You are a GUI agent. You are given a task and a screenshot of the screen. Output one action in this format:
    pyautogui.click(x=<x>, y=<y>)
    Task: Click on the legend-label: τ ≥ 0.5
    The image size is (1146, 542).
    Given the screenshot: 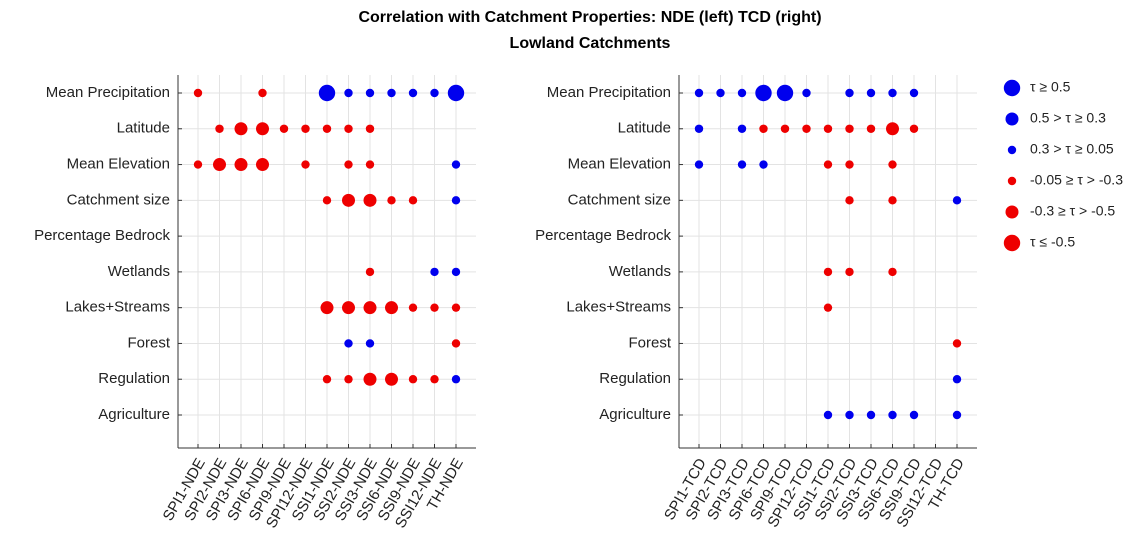 What is the action you would take?
    pyautogui.click(x=1050, y=87)
    